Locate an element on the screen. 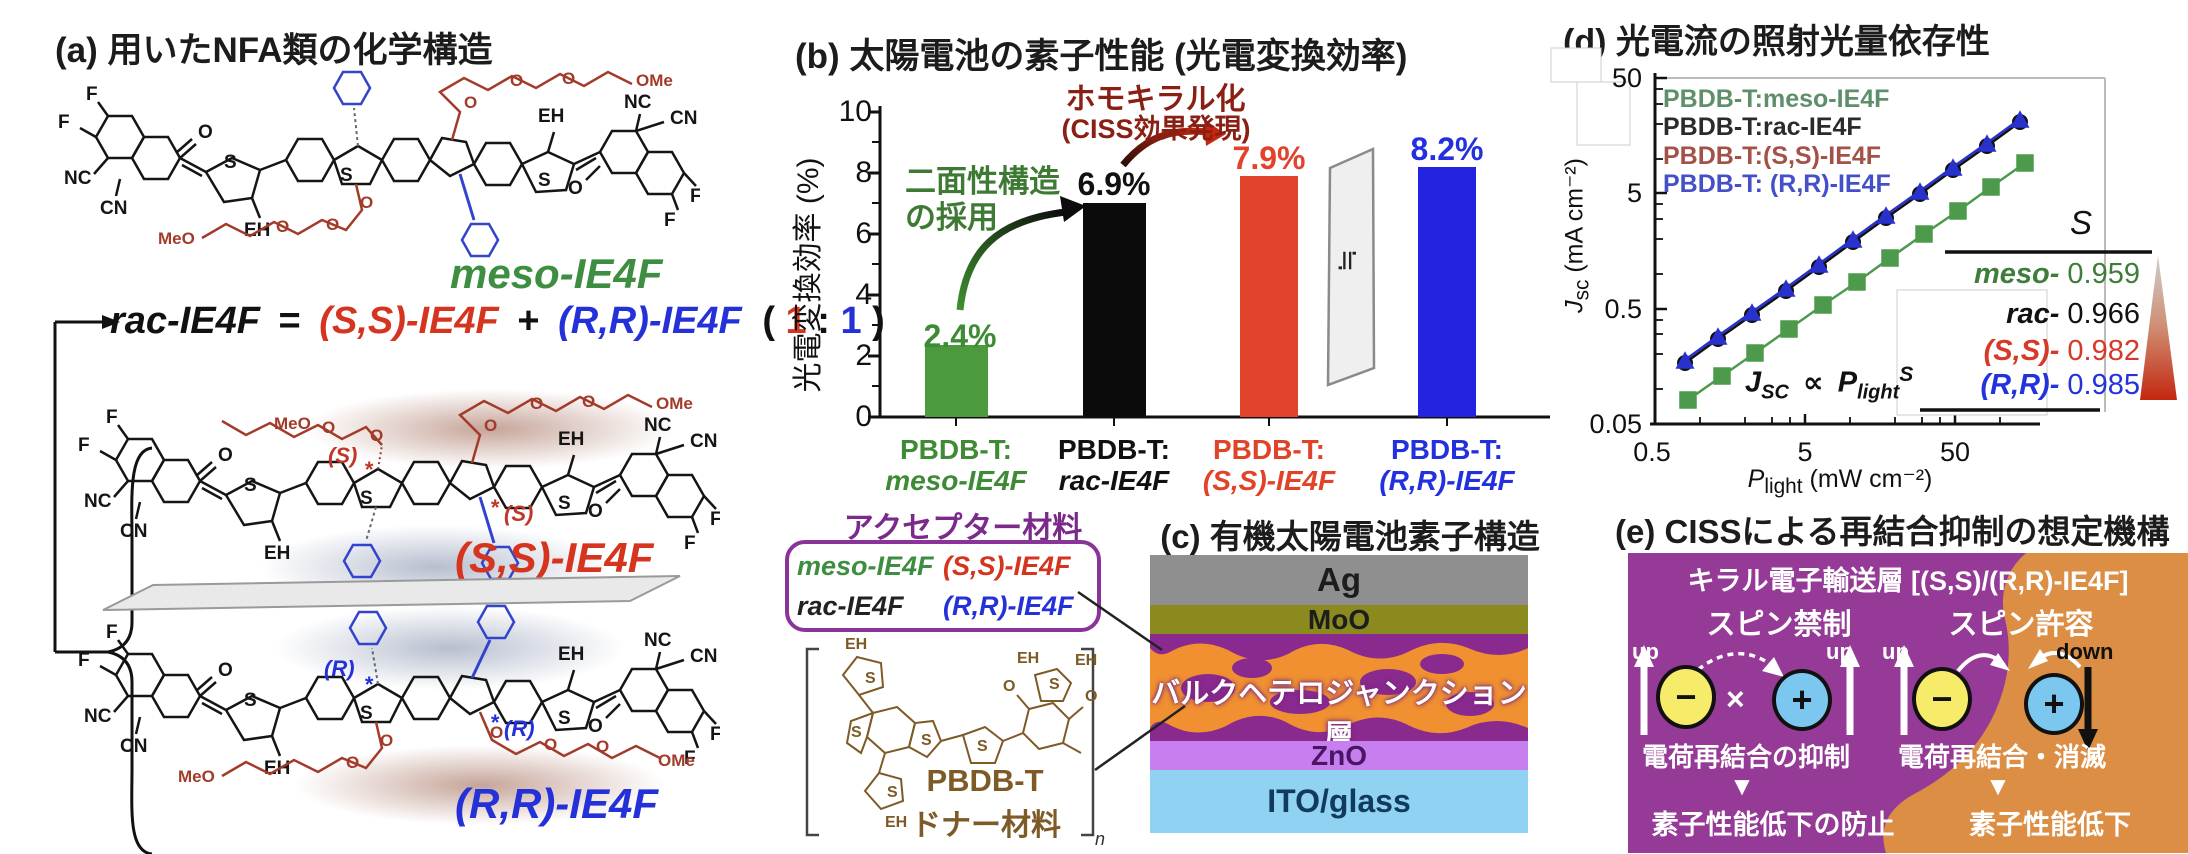  bar-value-rac: 6.9% is located at coordinates (1114, 184).